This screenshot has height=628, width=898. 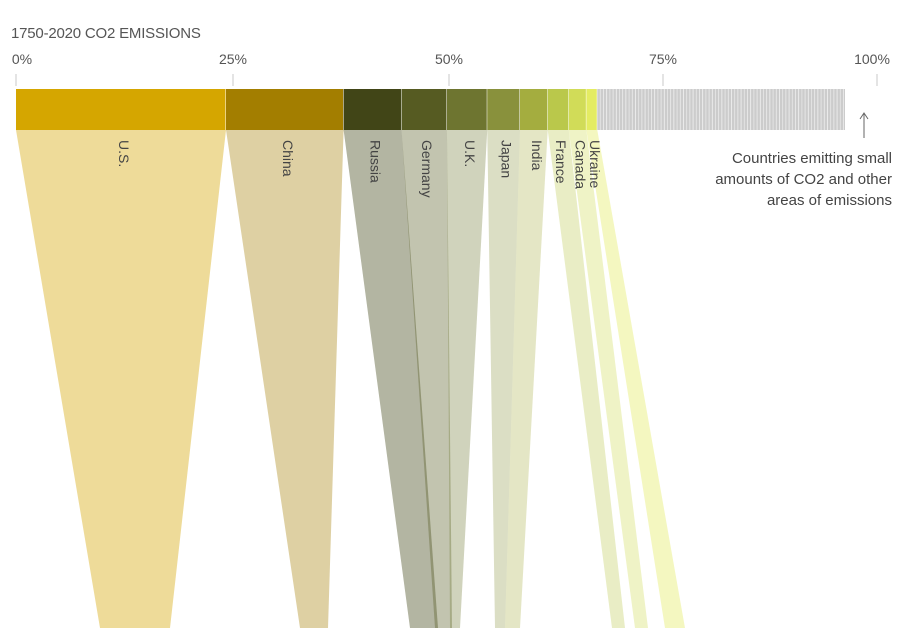 I want to click on bar-label-3: Germany, so click(x=427, y=169).